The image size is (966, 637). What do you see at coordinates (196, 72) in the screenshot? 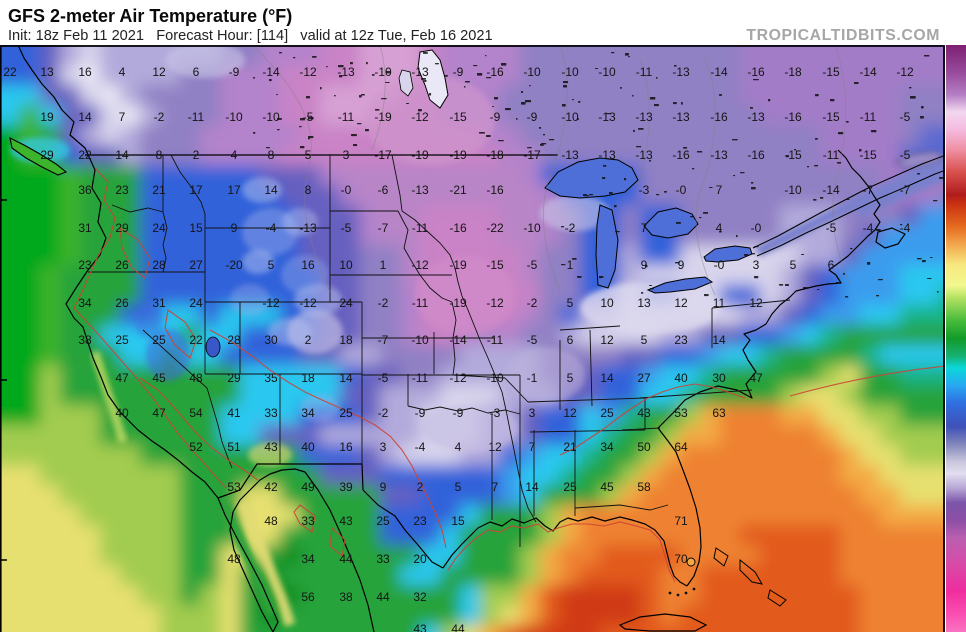
I see `svg-text: 6` at bounding box center [196, 72].